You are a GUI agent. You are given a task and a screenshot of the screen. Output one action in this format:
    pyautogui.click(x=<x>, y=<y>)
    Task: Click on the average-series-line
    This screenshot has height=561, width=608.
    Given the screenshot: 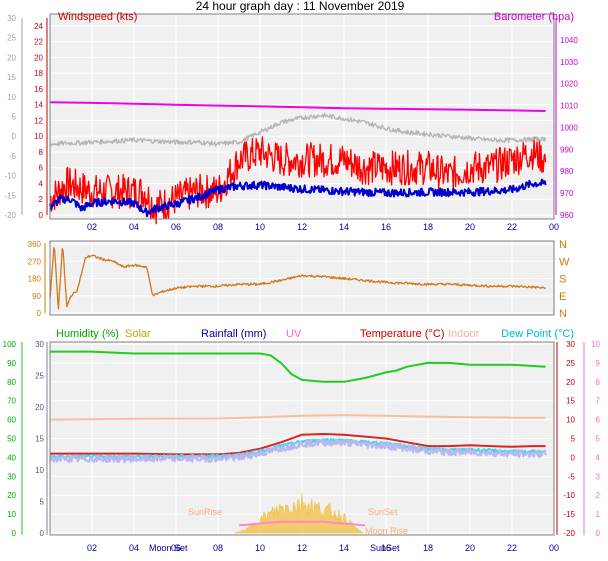 What is the action you would take?
    pyautogui.click(x=298, y=198)
    